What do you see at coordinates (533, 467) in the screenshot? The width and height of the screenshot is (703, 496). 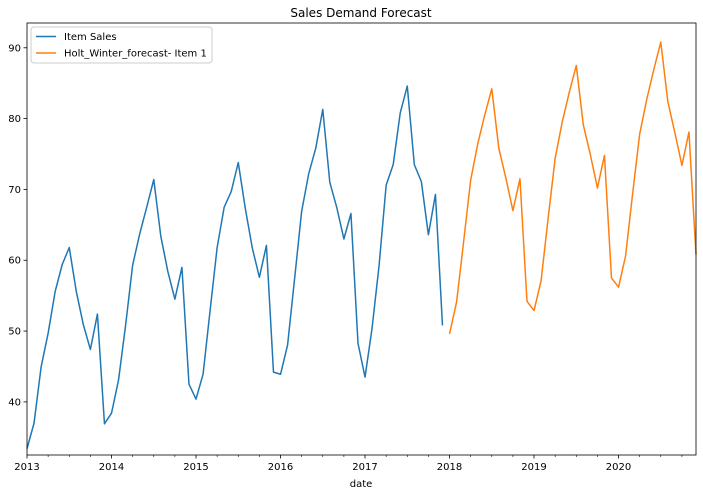 I see `x-tick-label: 2019` at bounding box center [533, 467].